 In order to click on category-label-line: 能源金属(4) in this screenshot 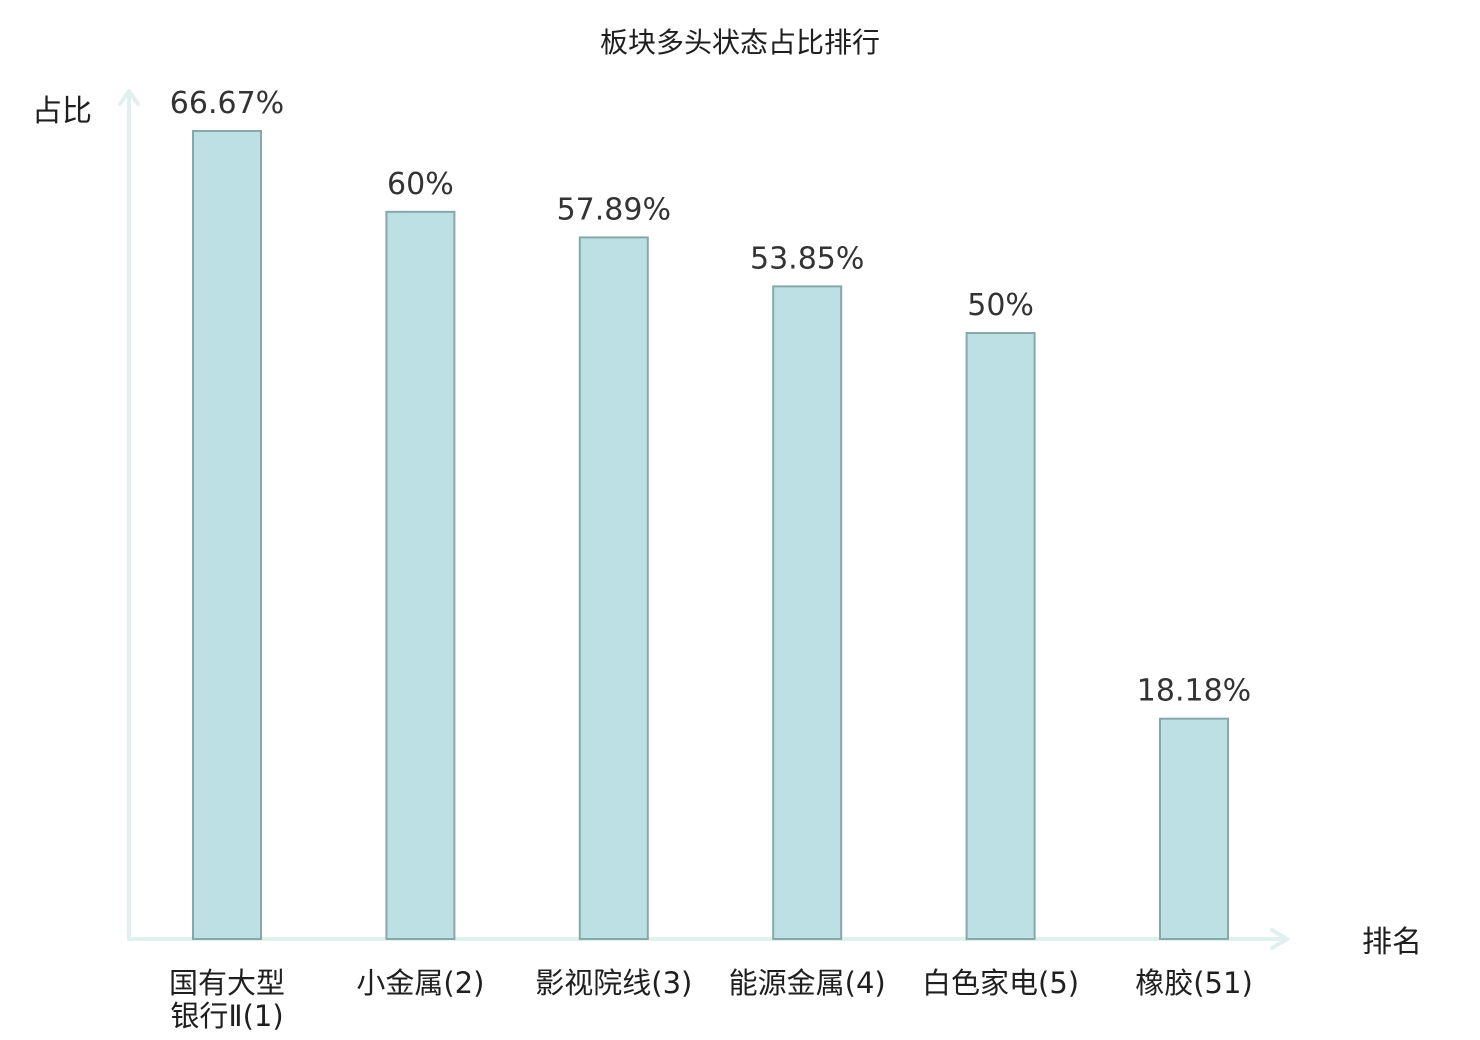, I will do `click(807, 983)`.